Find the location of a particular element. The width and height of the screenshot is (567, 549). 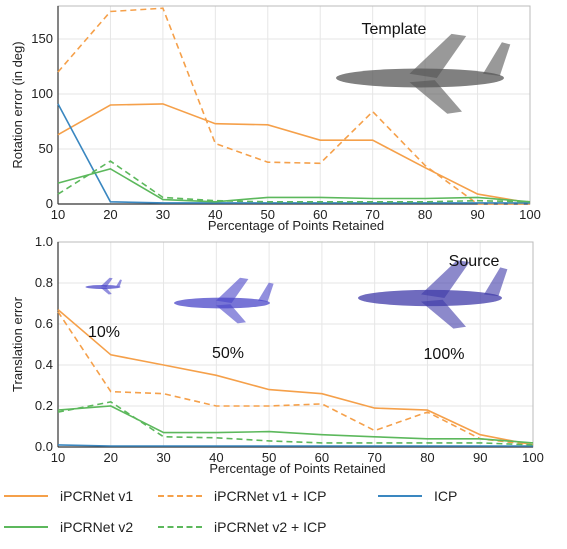

y-tick-label: 100 is located at coordinates (42, 93).